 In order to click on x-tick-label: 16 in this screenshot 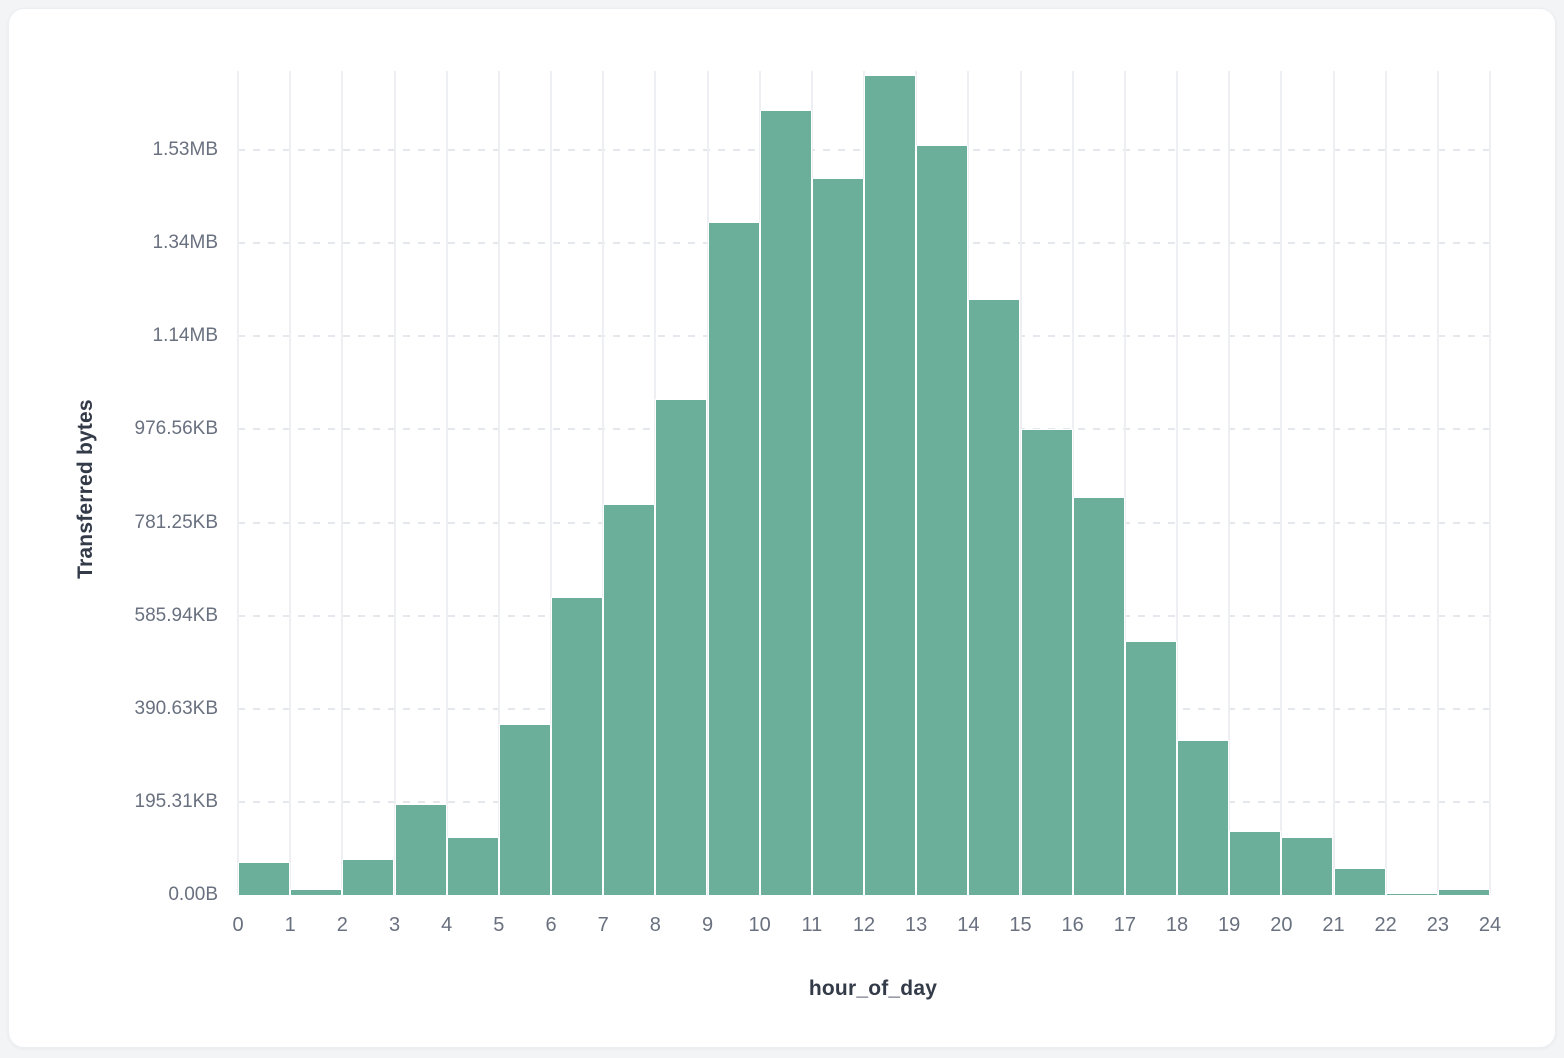, I will do `click(1072, 925)`.